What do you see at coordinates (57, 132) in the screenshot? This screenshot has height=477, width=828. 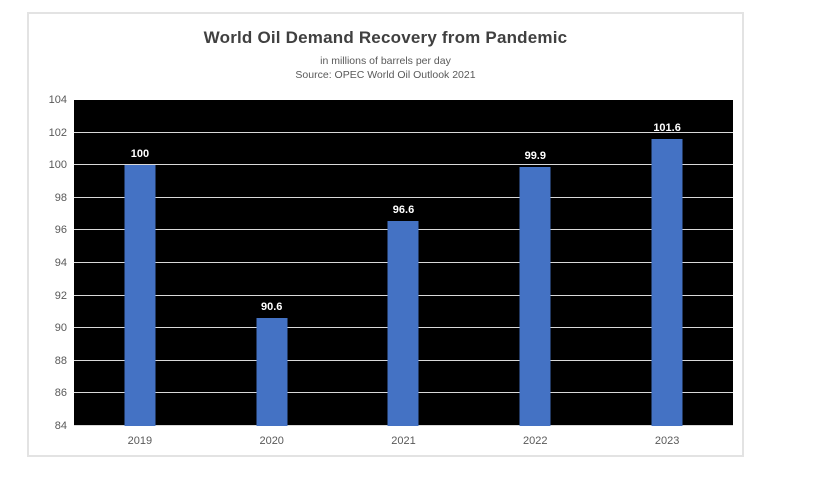 I see `y-tick-label: 102` at bounding box center [57, 132].